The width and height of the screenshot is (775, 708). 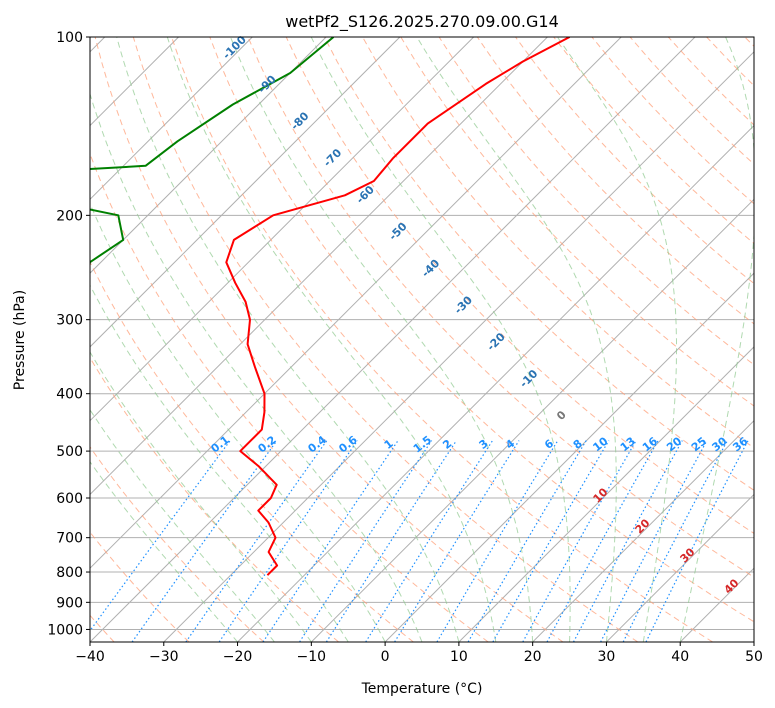 I want to click on y-tick-label: 200, so click(x=69, y=216).